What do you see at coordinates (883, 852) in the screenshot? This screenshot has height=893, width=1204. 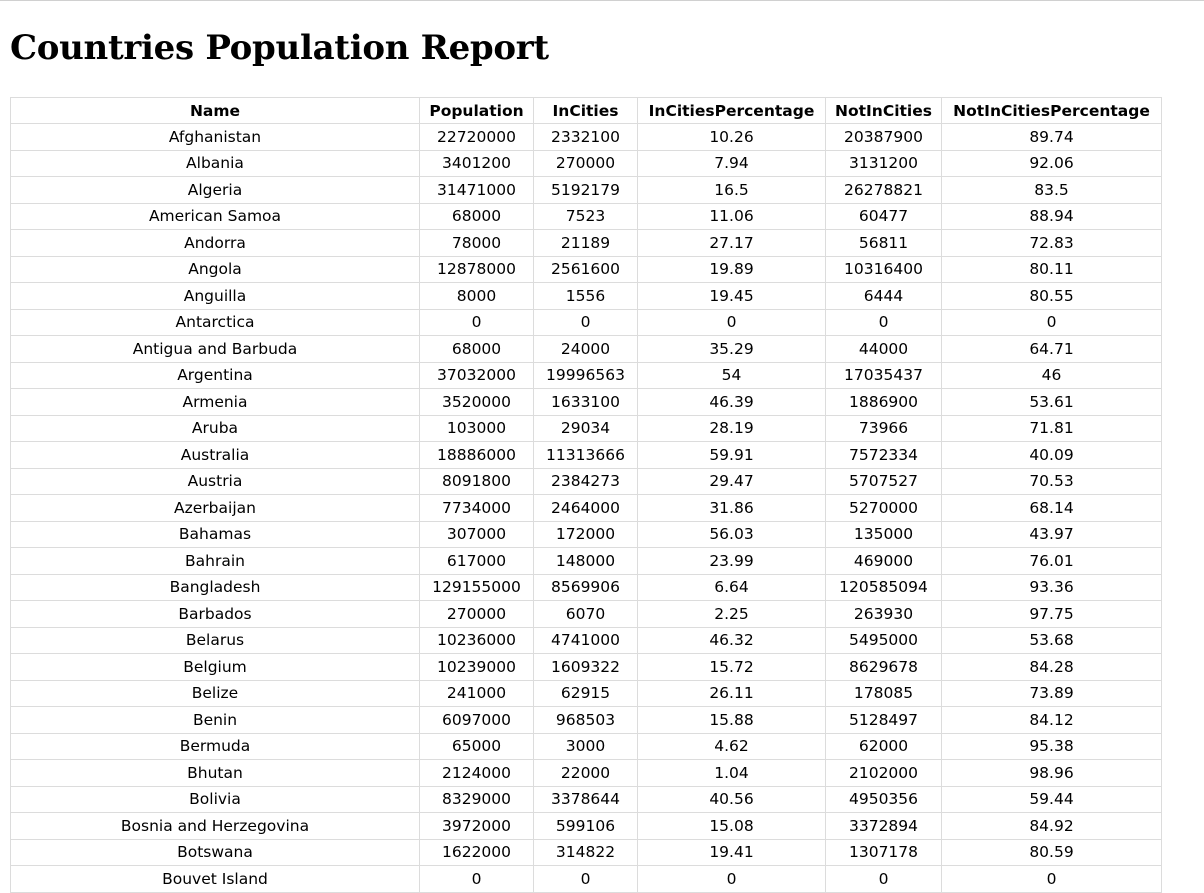 I see `cell-notincities: 1307178` at bounding box center [883, 852].